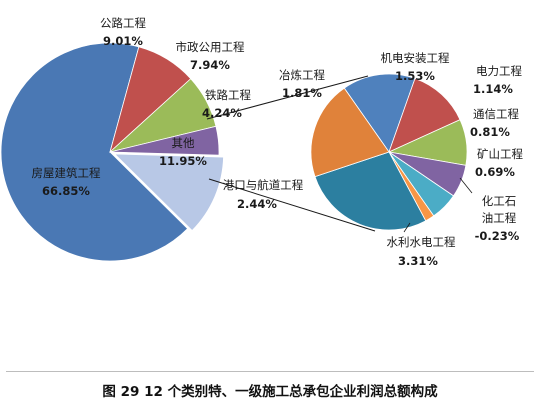  Describe the element at coordinates (418, 261) in the screenshot. I see `label-value-shuili: 3.31%` at that location.